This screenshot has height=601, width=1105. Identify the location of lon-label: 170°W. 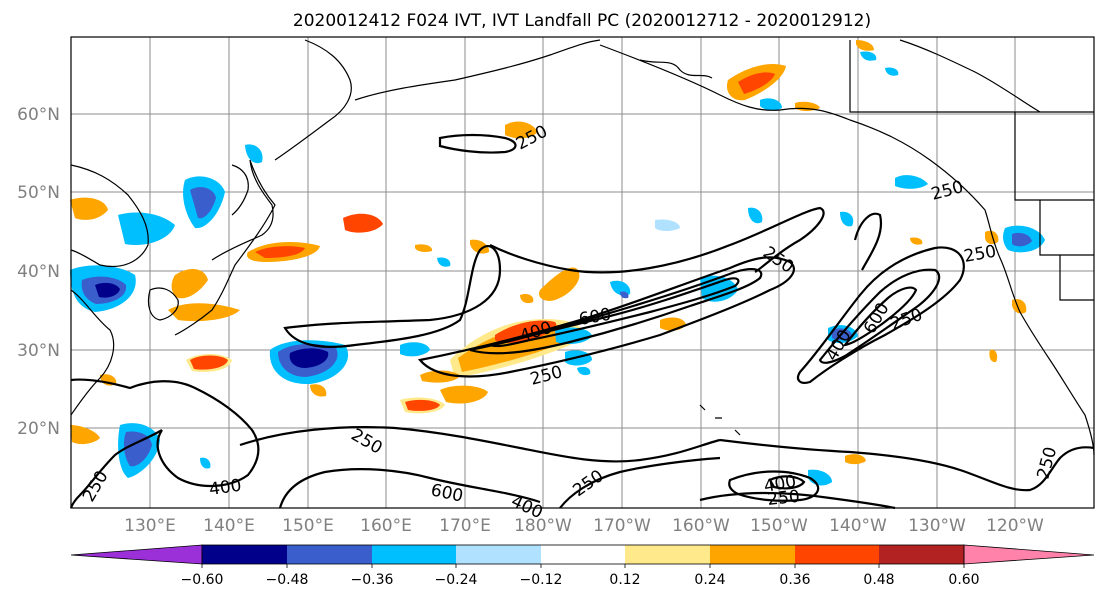
(622, 526).